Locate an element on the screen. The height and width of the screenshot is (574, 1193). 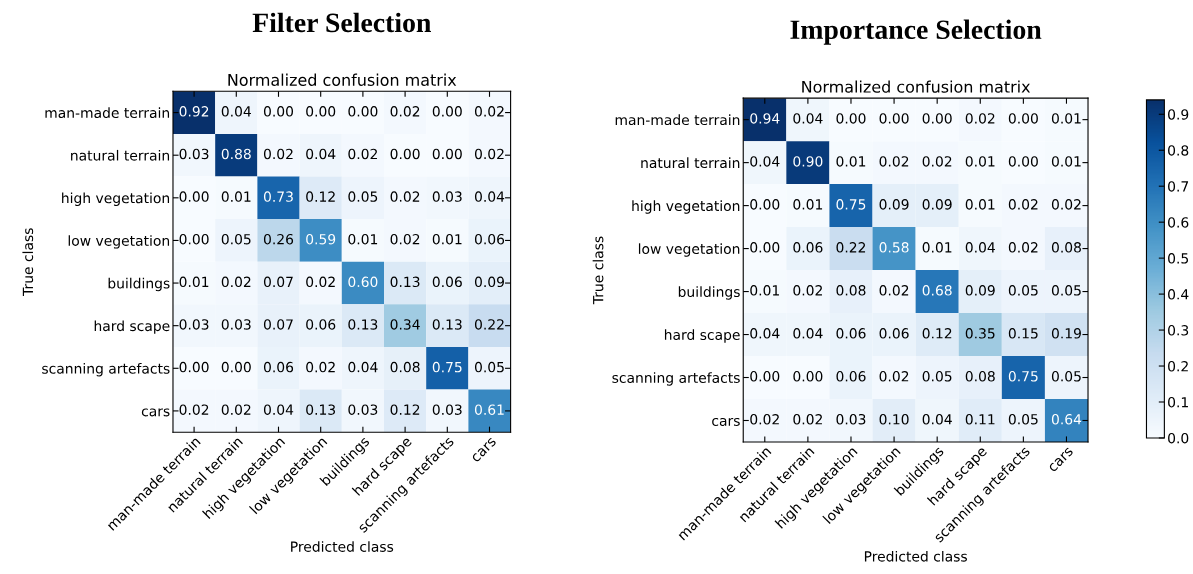
y-tick-label: cars is located at coordinates (155, 412).